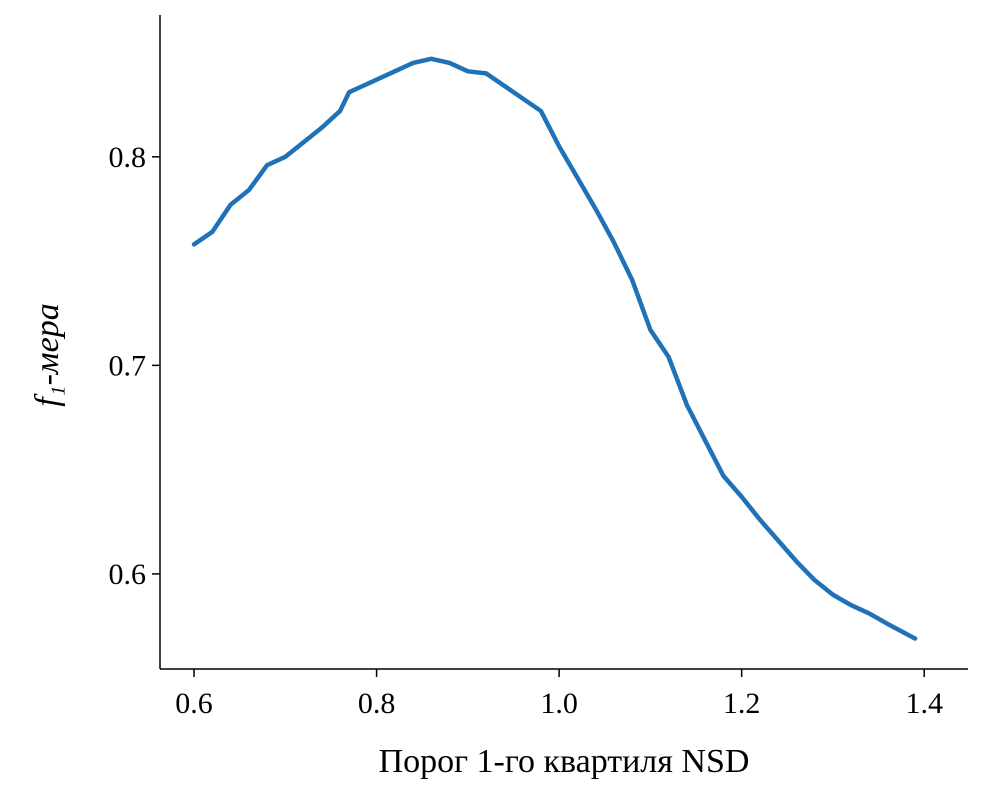  Describe the element at coordinates (742, 703) in the screenshot. I see `x-tick-label: 1.2` at that location.